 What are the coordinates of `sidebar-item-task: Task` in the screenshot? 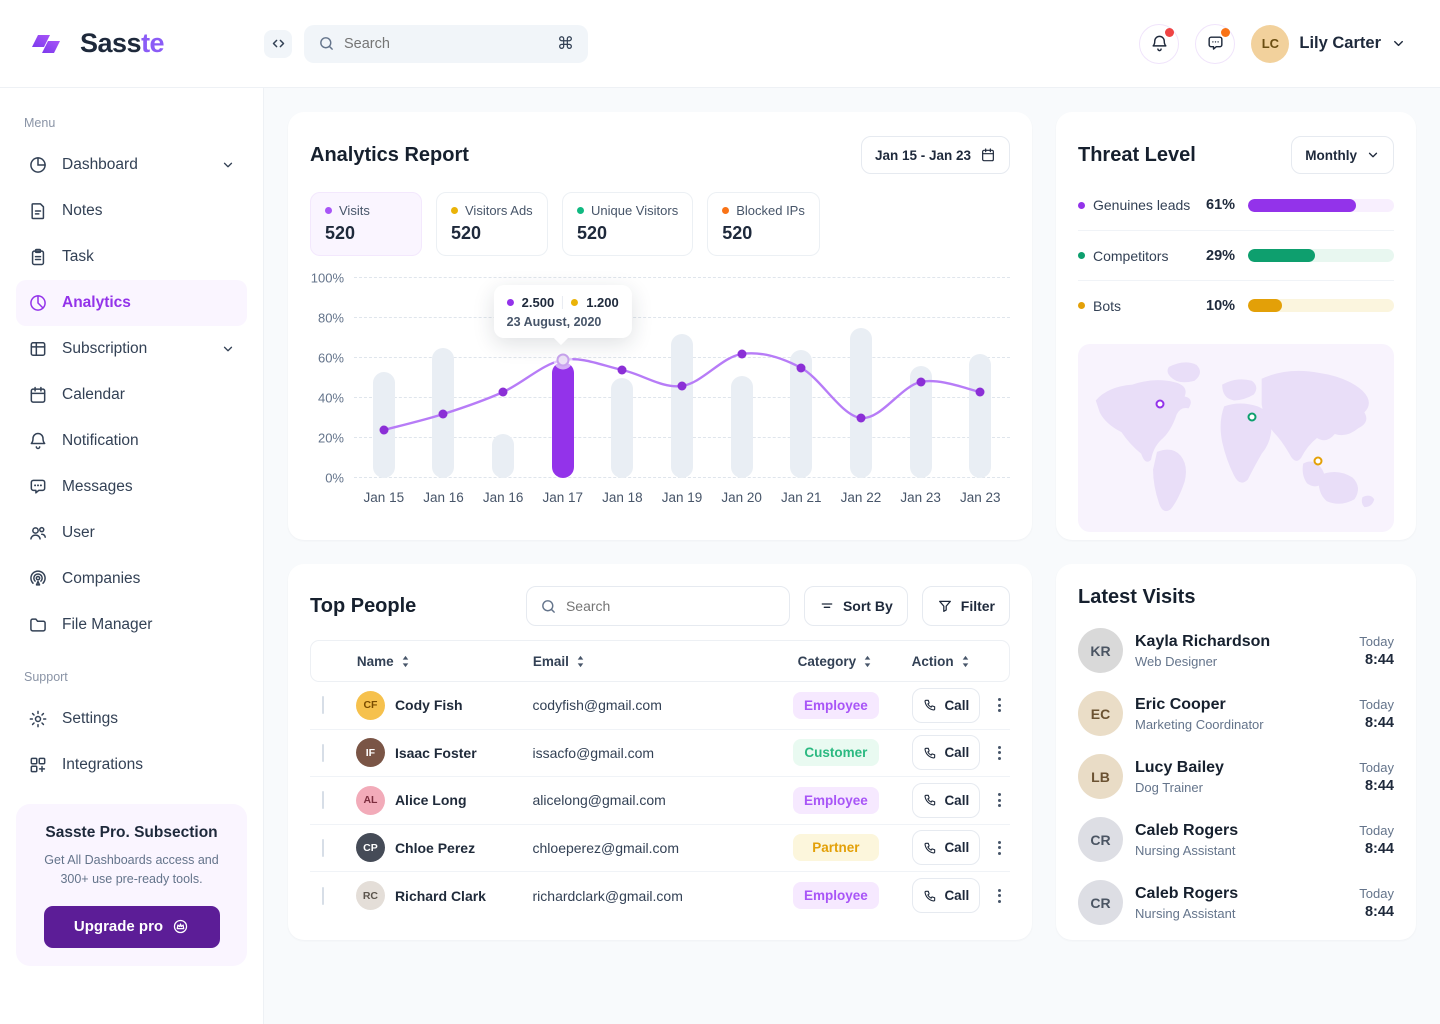 It's located at (131, 257).